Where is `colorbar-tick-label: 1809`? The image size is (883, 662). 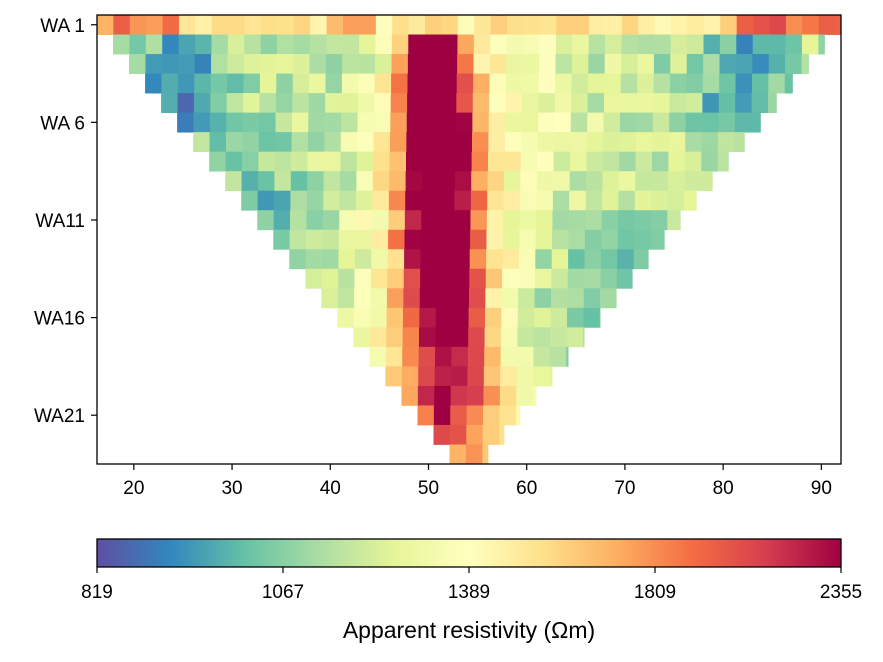 colorbar-tick-label: 1809 is located at coordinates (655, 592).